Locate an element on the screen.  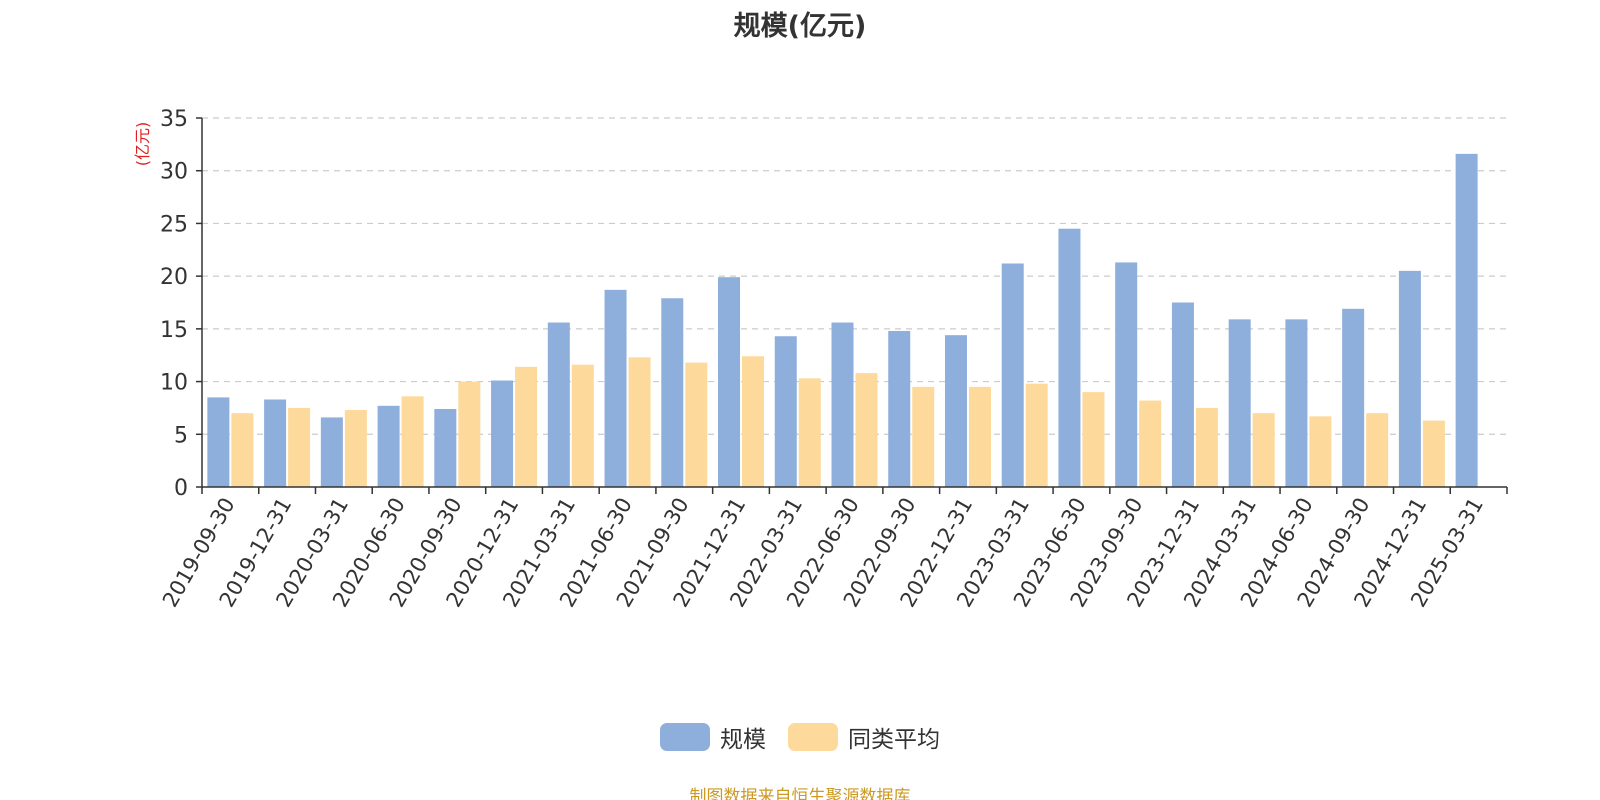
y-tick-label: 15 is located at coordinates (174, 330).